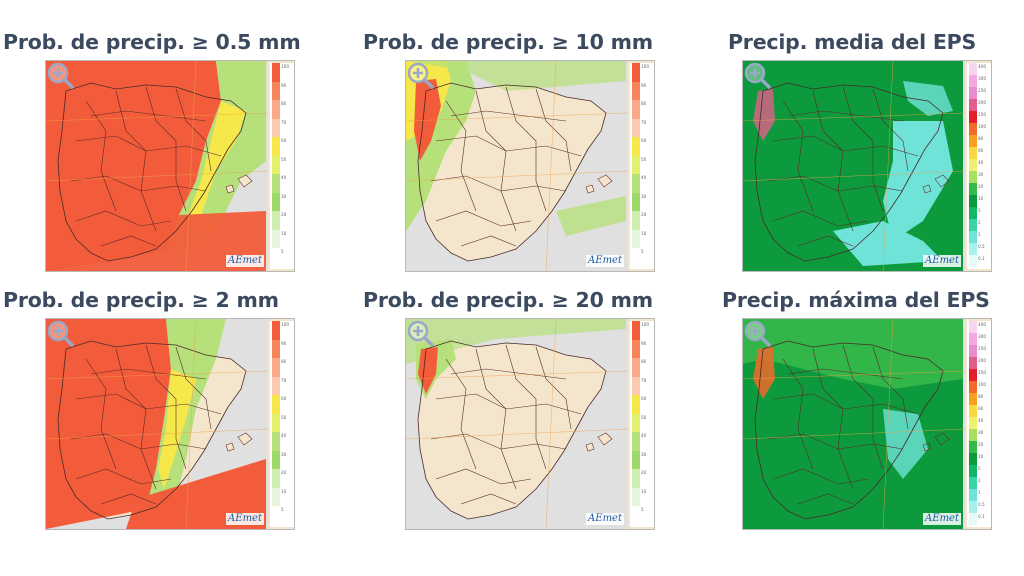 This screenshot has width=1024, height=576. I want to click on legend-label: 400, so click(982, 324).